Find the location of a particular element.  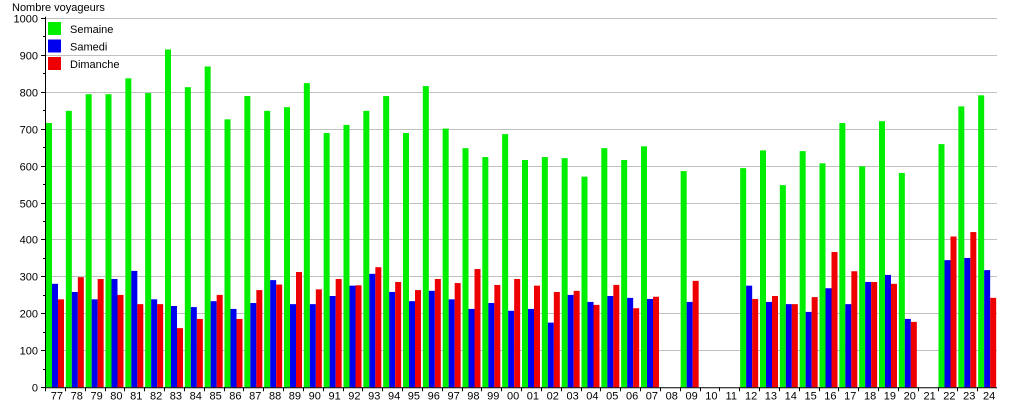

x-tick-label: 81 is located at coordinates (136, 395).